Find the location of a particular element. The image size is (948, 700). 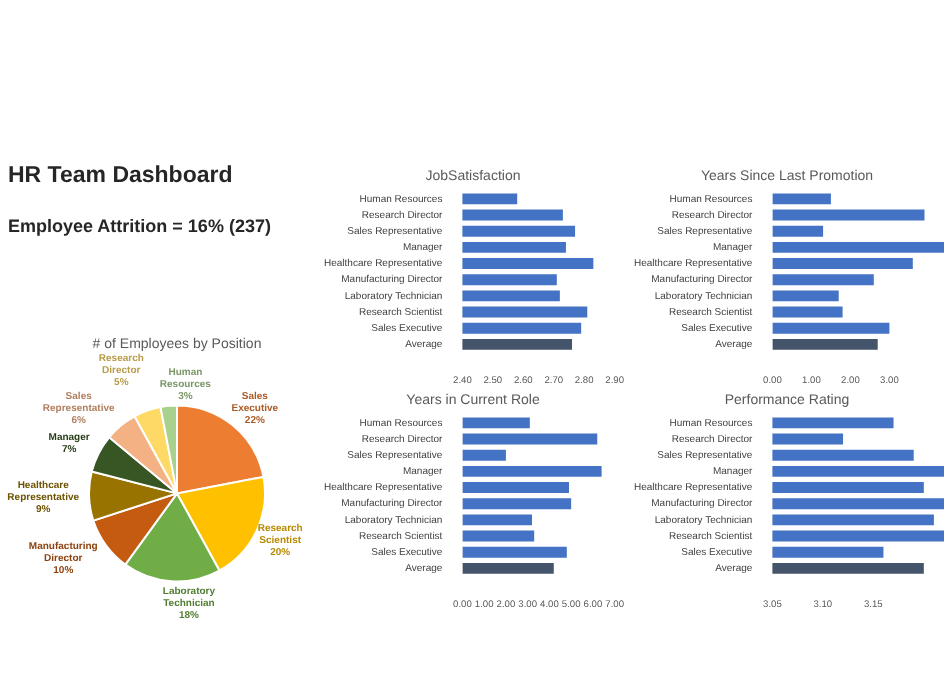

text: HR Team Dashboard is located at coordinates (121, 176).